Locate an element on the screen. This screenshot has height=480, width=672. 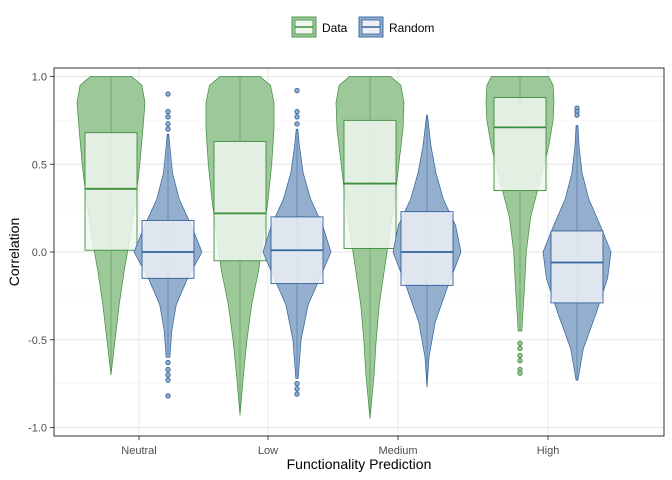
y-tick-label: 0.0 is located at coordinates (39, 253).